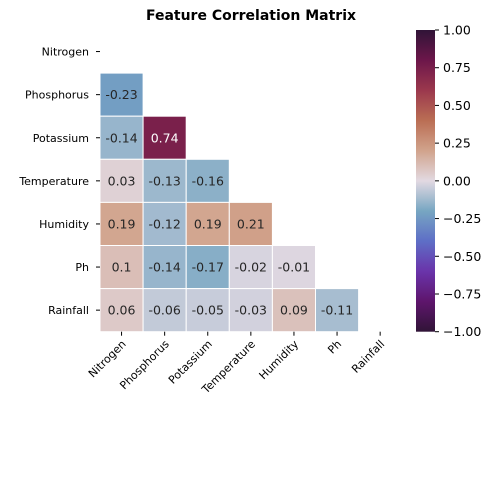 The width and height of the screenshot is (495, 489). Describe the element at coordinates (251, 16) in the screenshot. I see `chart-title: Feature Correlation Matrix` at that location.